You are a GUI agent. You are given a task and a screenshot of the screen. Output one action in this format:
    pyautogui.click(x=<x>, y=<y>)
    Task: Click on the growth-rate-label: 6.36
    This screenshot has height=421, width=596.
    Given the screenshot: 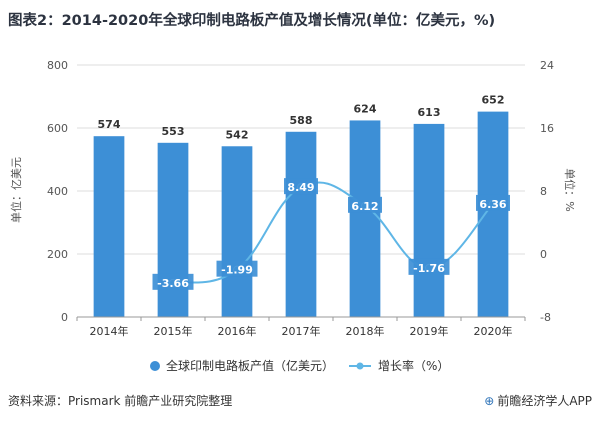 What is the action you would take?
    pyautogui.click(x=492, y=204)
    